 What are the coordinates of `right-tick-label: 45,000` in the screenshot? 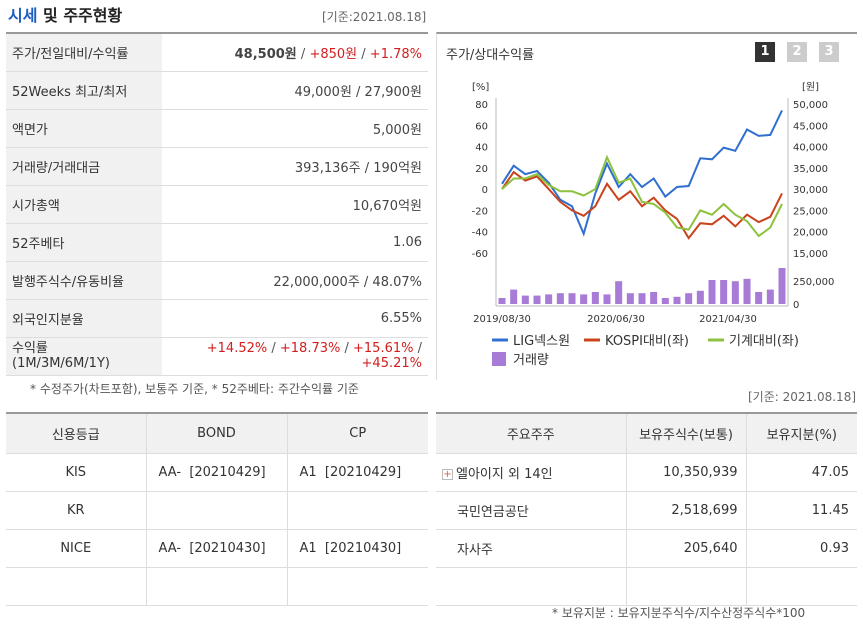 It's located at (810, 126).